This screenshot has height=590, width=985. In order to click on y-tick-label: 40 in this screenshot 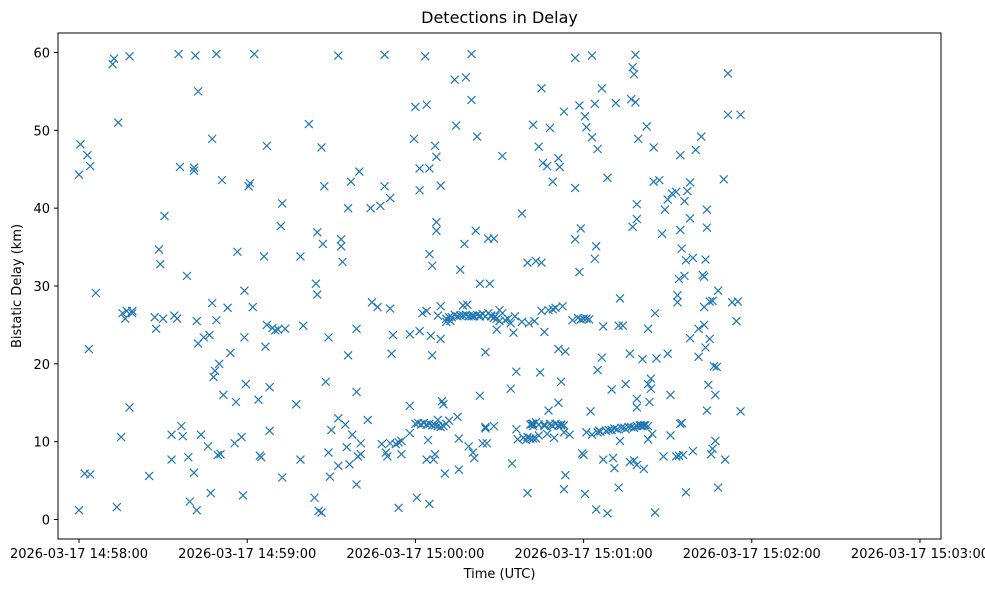, I will do `click(41, 209)`.